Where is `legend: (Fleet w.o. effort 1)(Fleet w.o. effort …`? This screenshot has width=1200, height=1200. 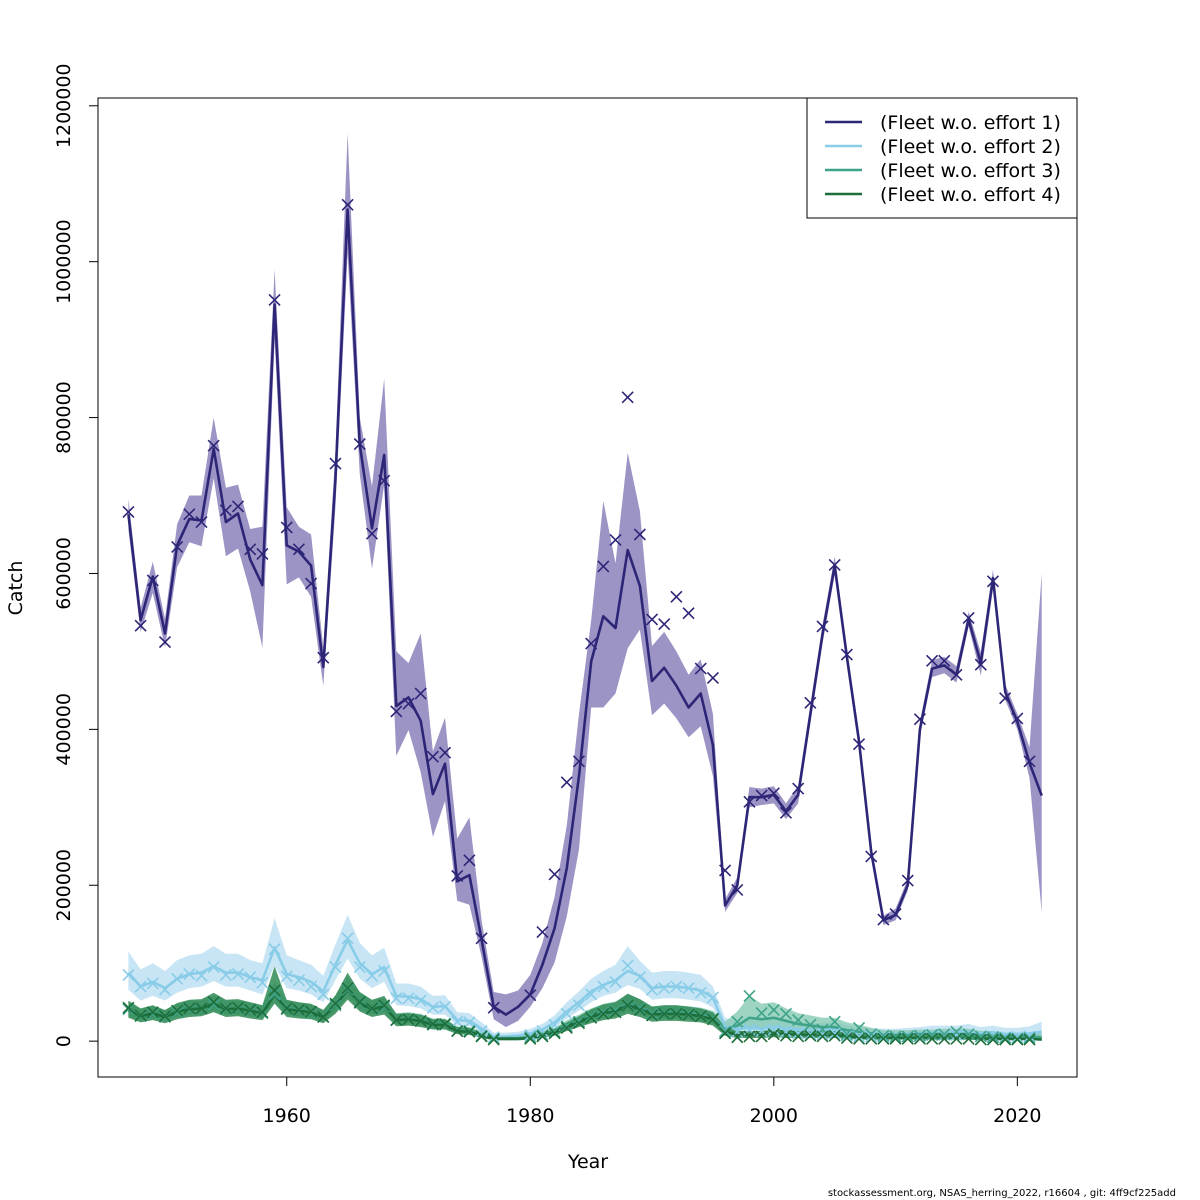
legend: (Fleet w.o. effort 1)(Fleet w.o. effort … is located at coordinates (942, 158).